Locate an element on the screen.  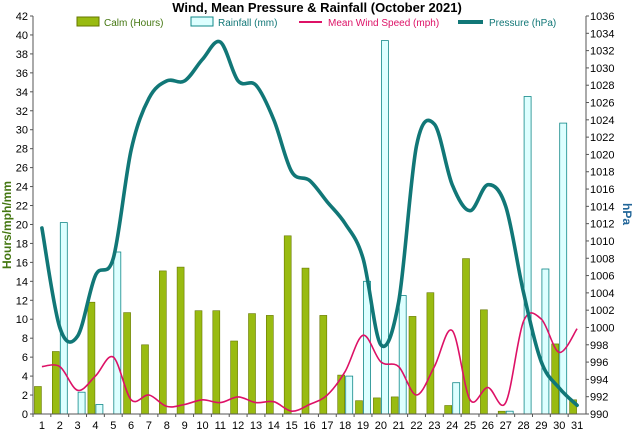
x-tick-label-22: 22 is located at coordinates (416, 426).